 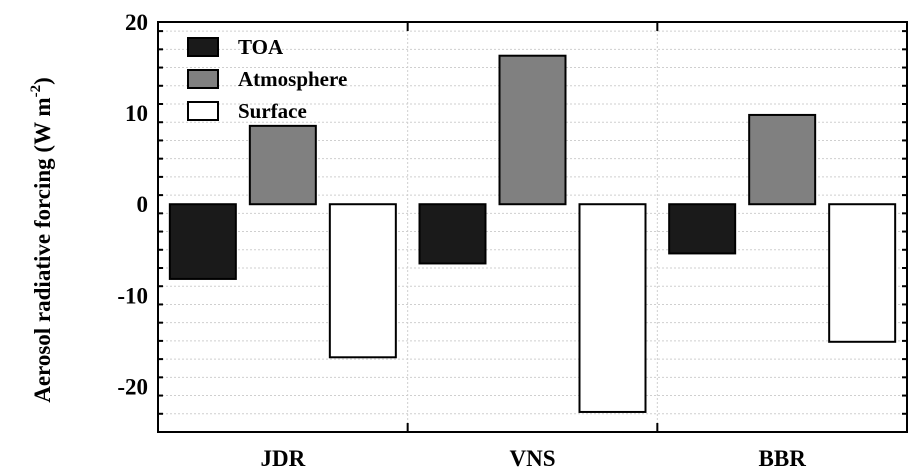 I want to click on legend-swatch-atmosphere, so click(x=203, y=79).